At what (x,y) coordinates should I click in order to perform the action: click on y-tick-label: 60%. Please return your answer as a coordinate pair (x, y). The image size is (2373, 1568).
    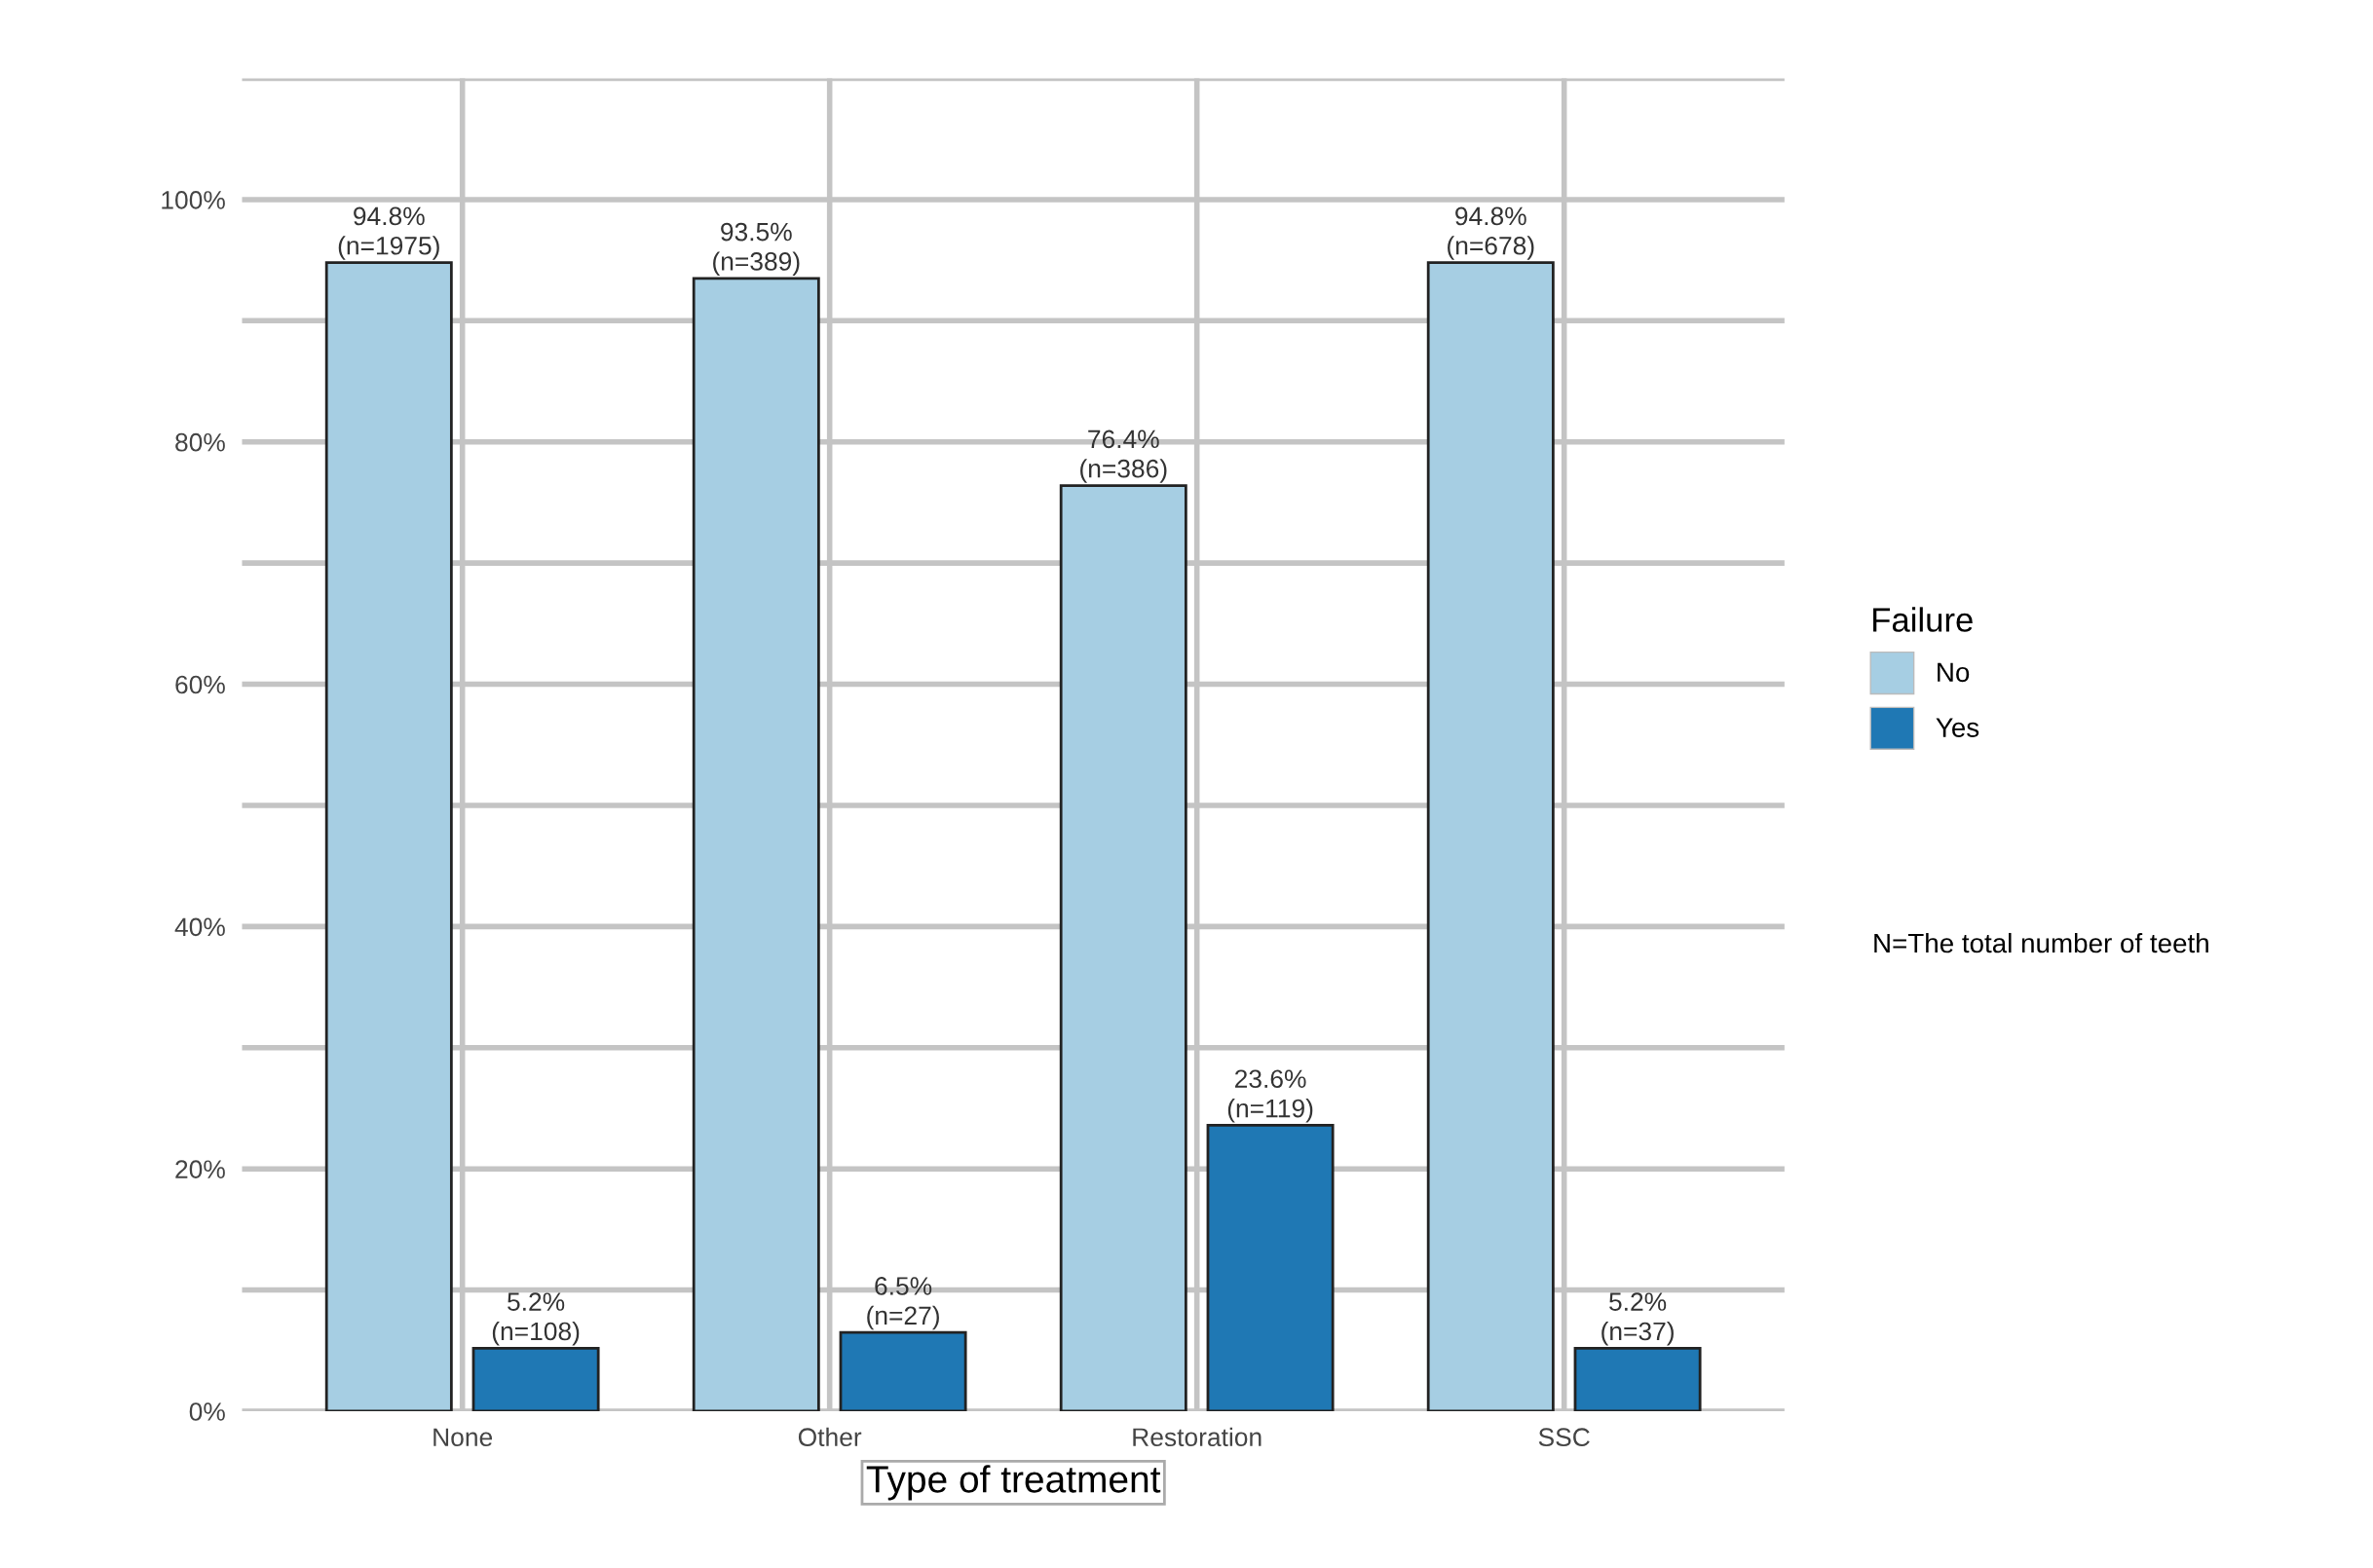
    Looking at the image, I should click on (200, 684).